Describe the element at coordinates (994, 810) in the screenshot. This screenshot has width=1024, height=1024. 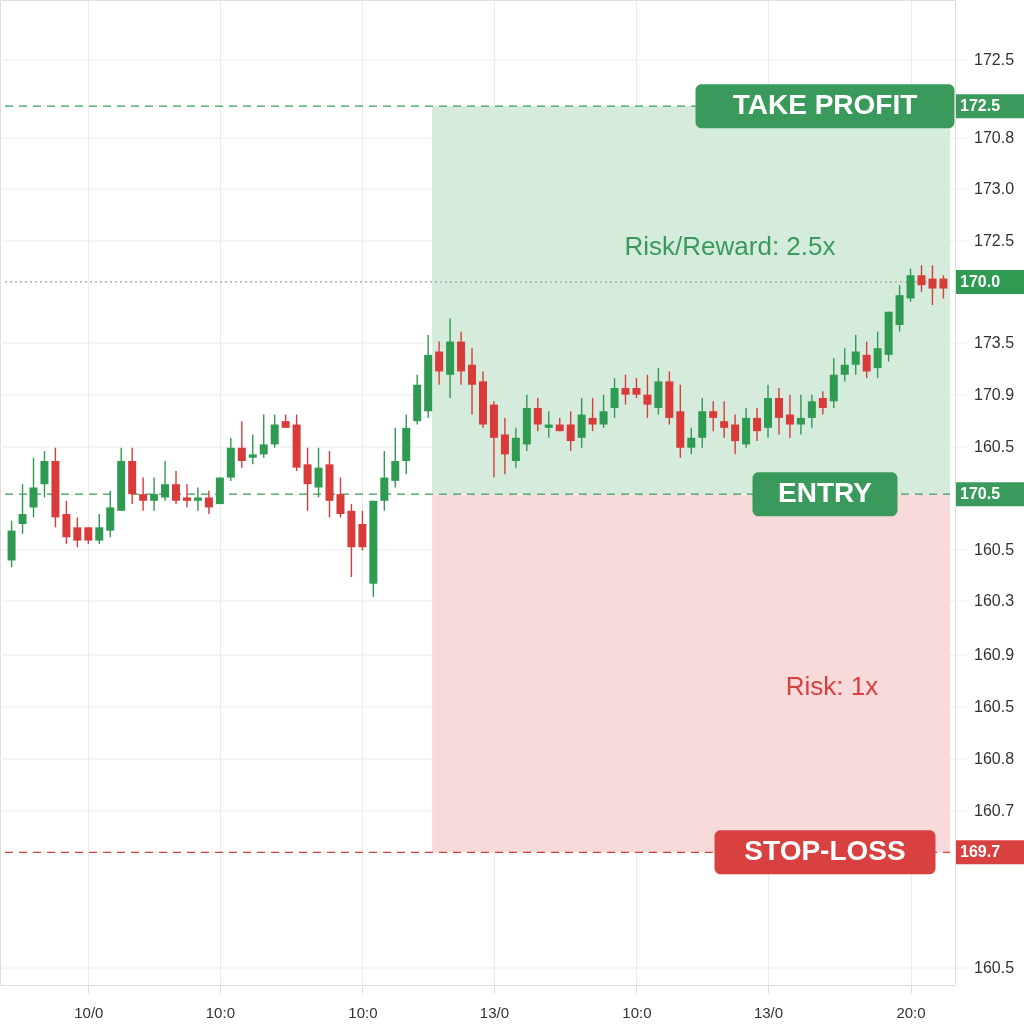
I see `text: 160.7` at that location.